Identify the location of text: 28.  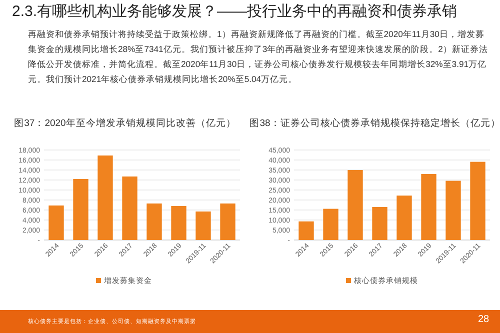
(484, 319).